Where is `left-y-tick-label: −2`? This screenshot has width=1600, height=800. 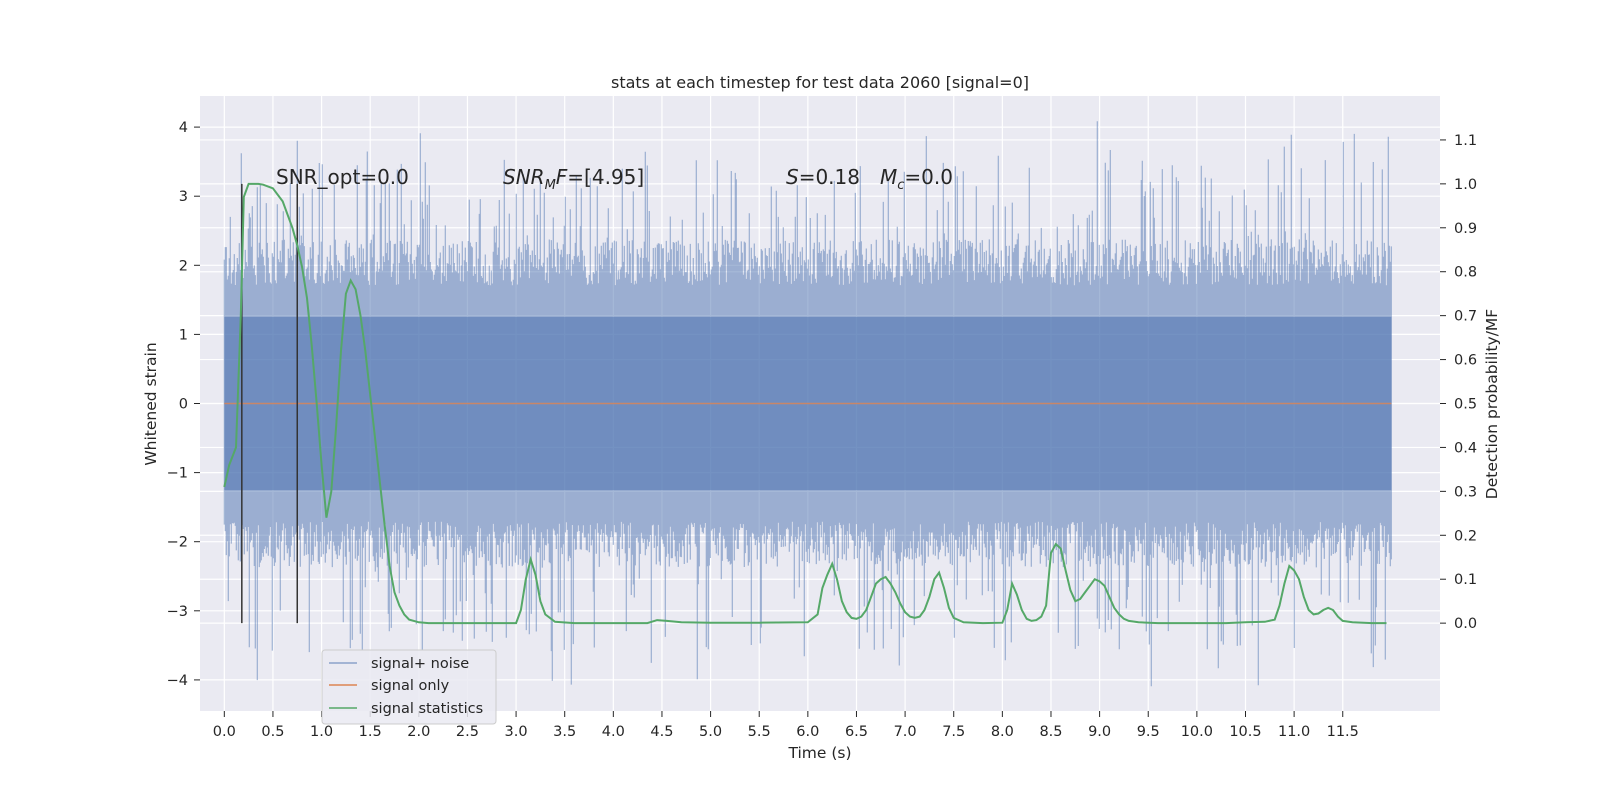 left-y-tick-label: −2 is located at coordinates (177, 543).